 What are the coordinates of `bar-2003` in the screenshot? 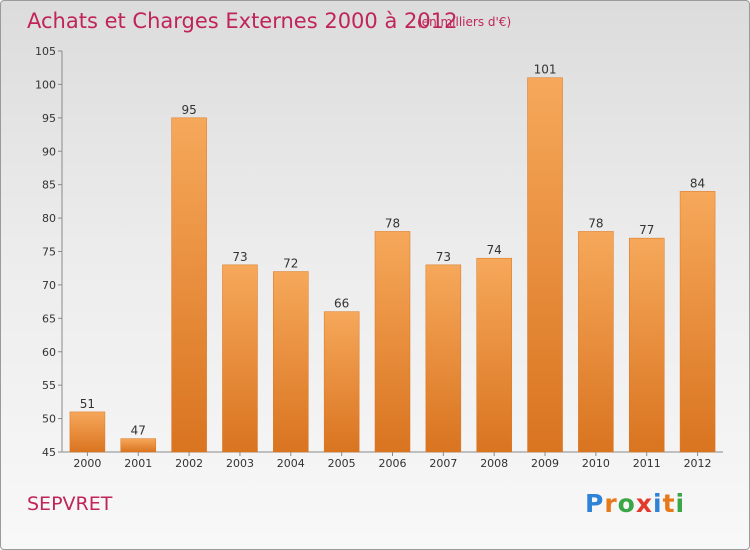 It's located at (240, 358).